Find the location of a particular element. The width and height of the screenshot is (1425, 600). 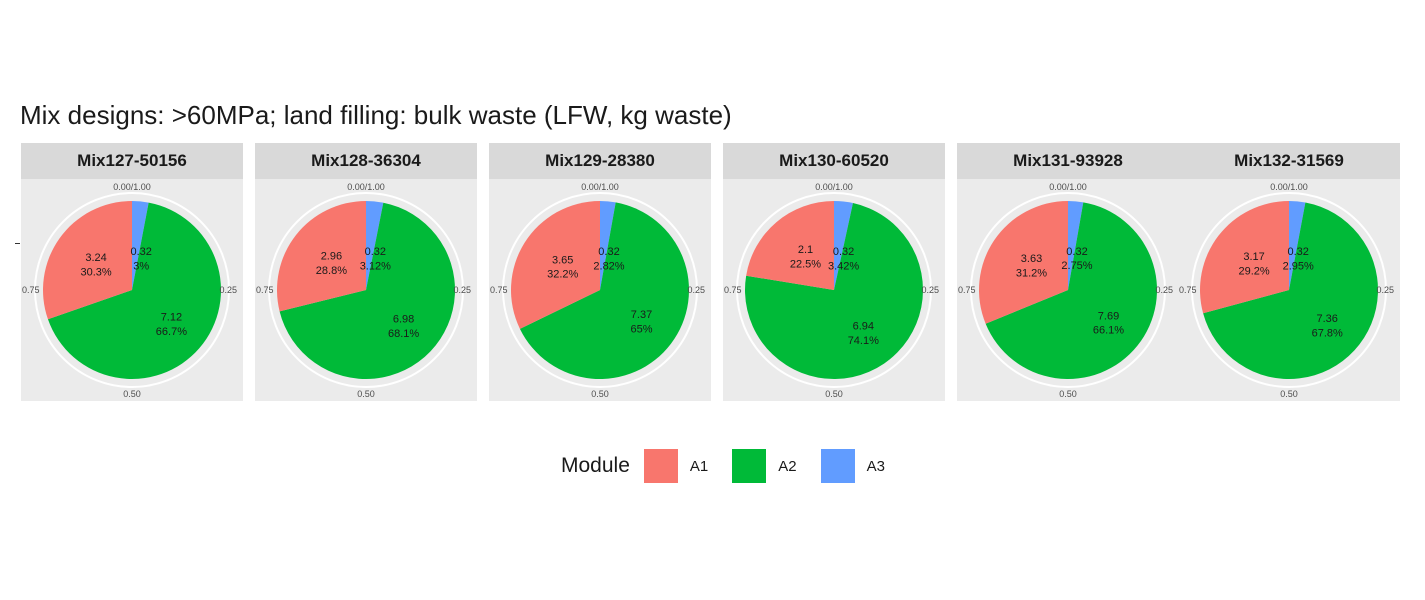

y-axis-tick is located at coordinates (17, 243).